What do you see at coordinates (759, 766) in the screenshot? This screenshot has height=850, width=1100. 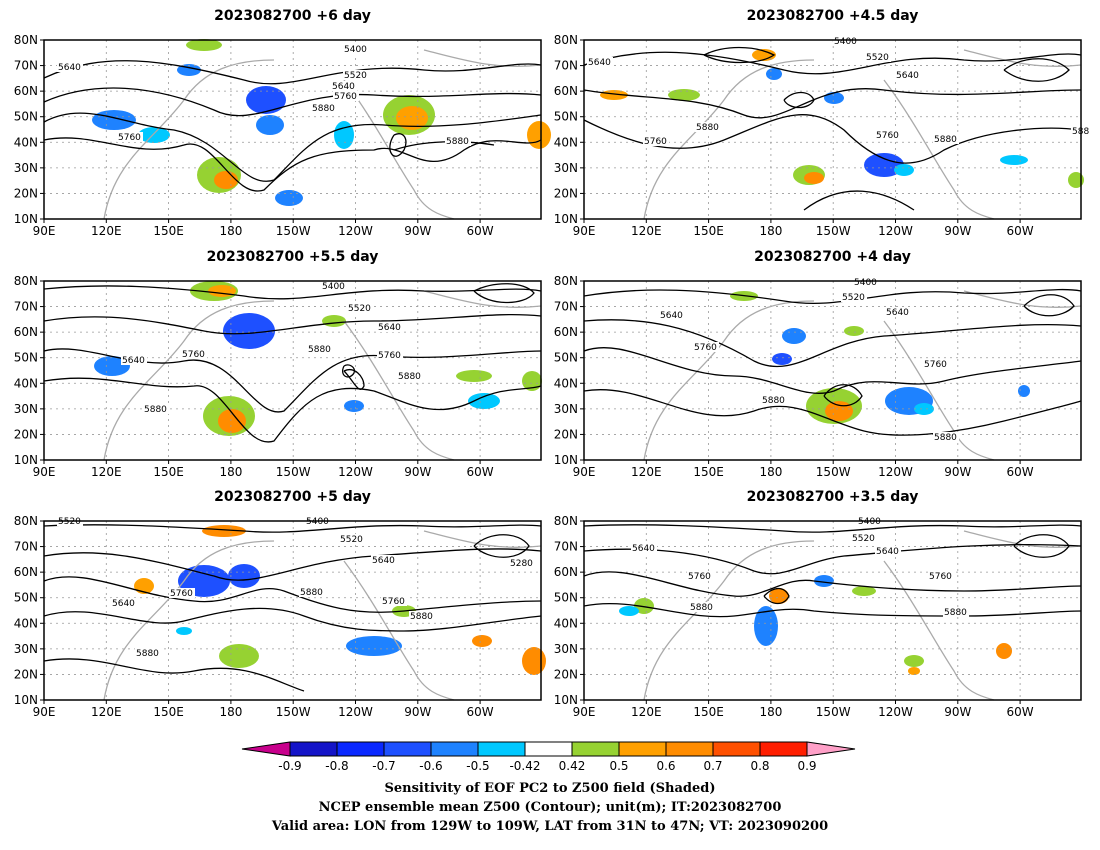 I see `colorbar-label: 0.8` at bounding box center [759, 766].